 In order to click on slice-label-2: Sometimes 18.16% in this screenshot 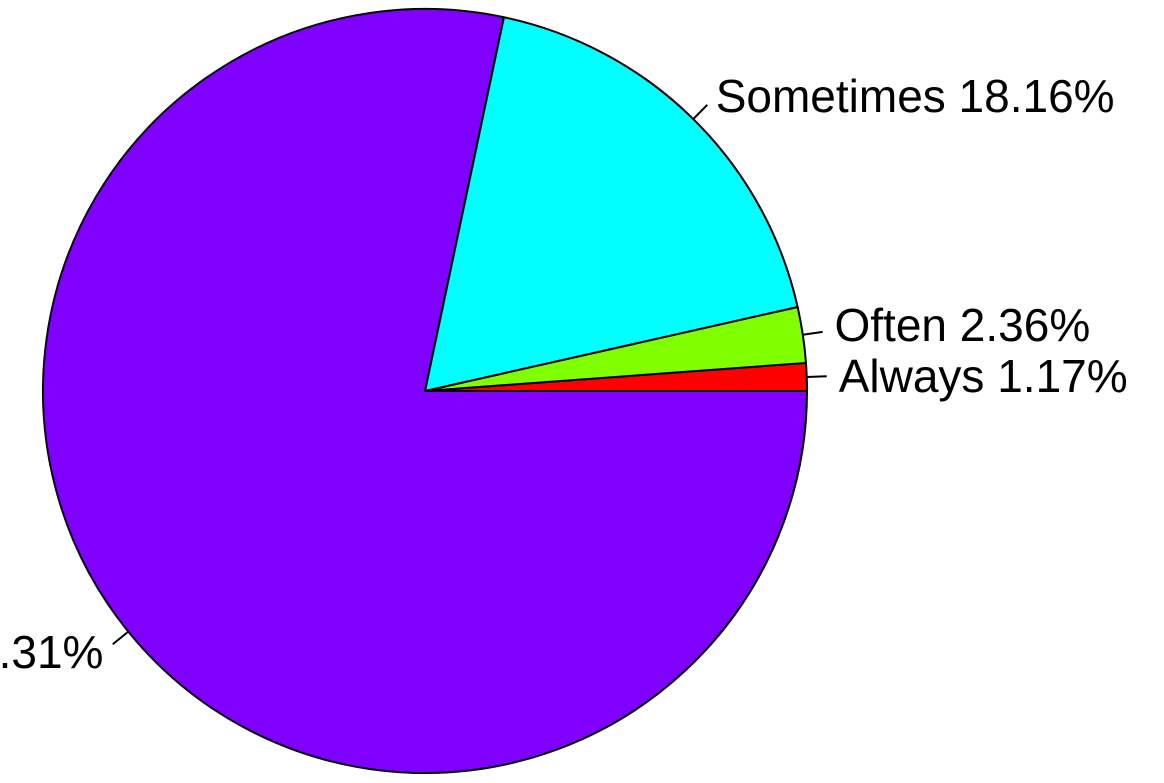, I will do `click(915, 96)`.